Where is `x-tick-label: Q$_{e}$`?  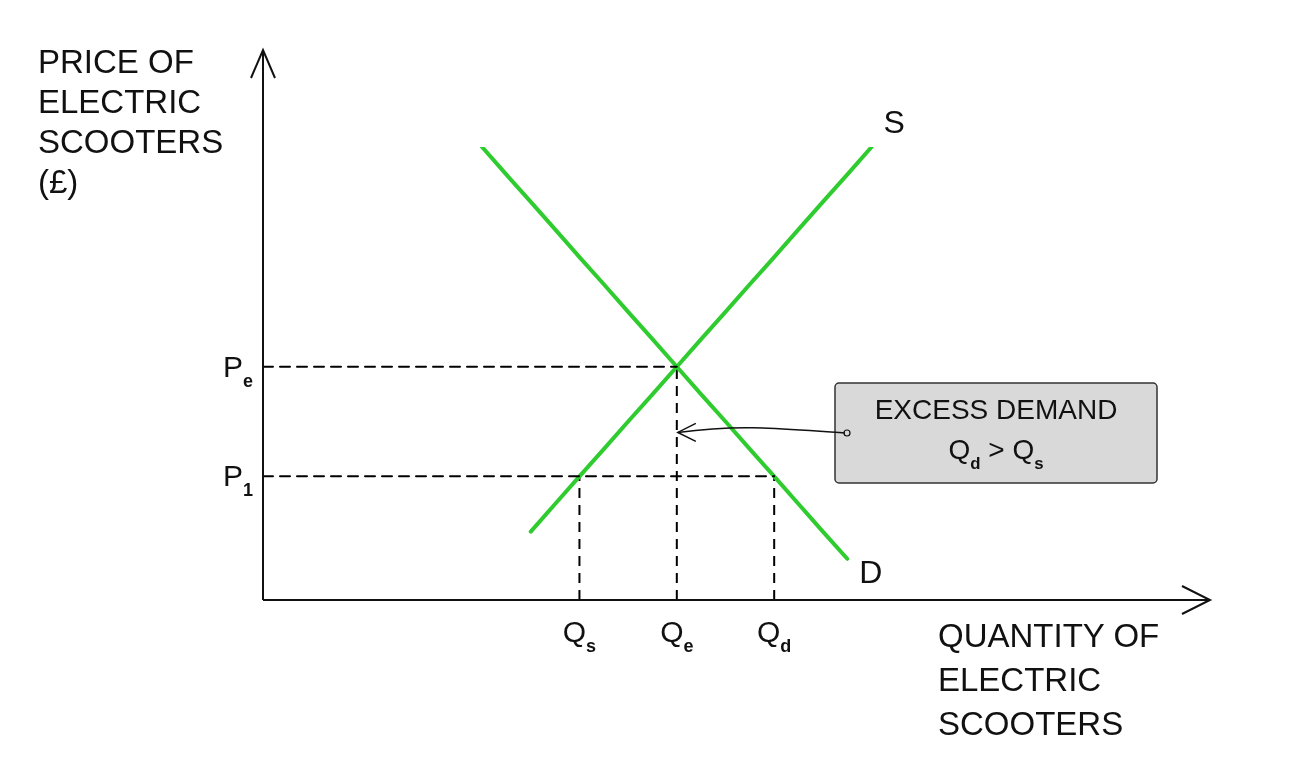
x-tick-label: Q$_{e}$ is located at coordinates (677, 635).